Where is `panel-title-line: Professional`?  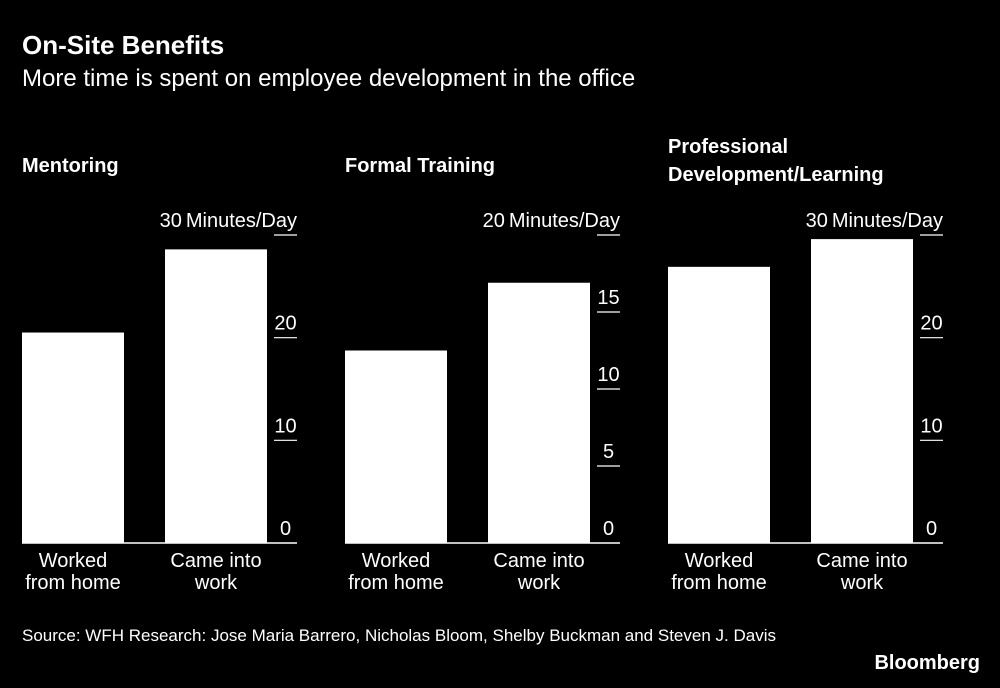 panel-title-line: Professional is located at coordinates (728, 147).